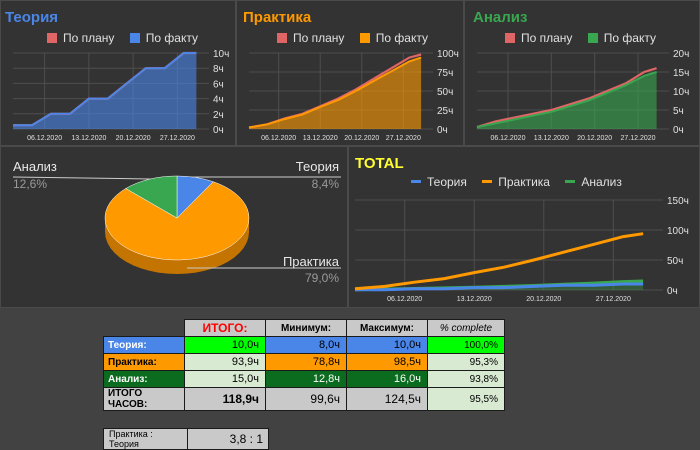 The width and height of the screenshot is (700, 450). What do you see at coordinates (580, 38) in the screenshot?
I see `analysis-legend: По плану По факту` at bounding box center [580, 38].